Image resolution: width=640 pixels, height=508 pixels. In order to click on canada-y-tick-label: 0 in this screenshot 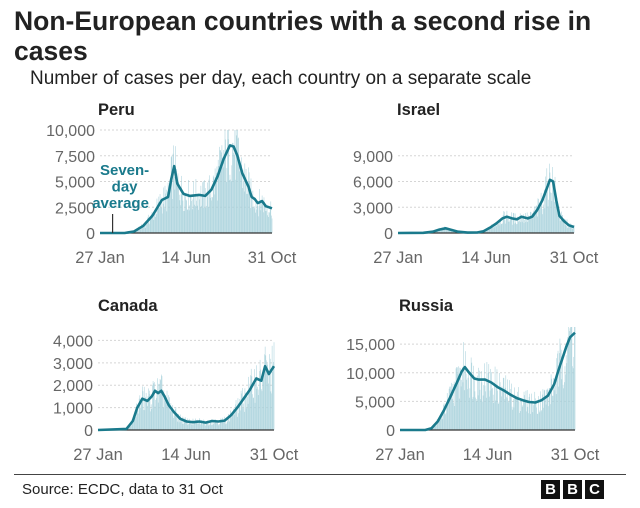, I will do `click(88, 431)`.